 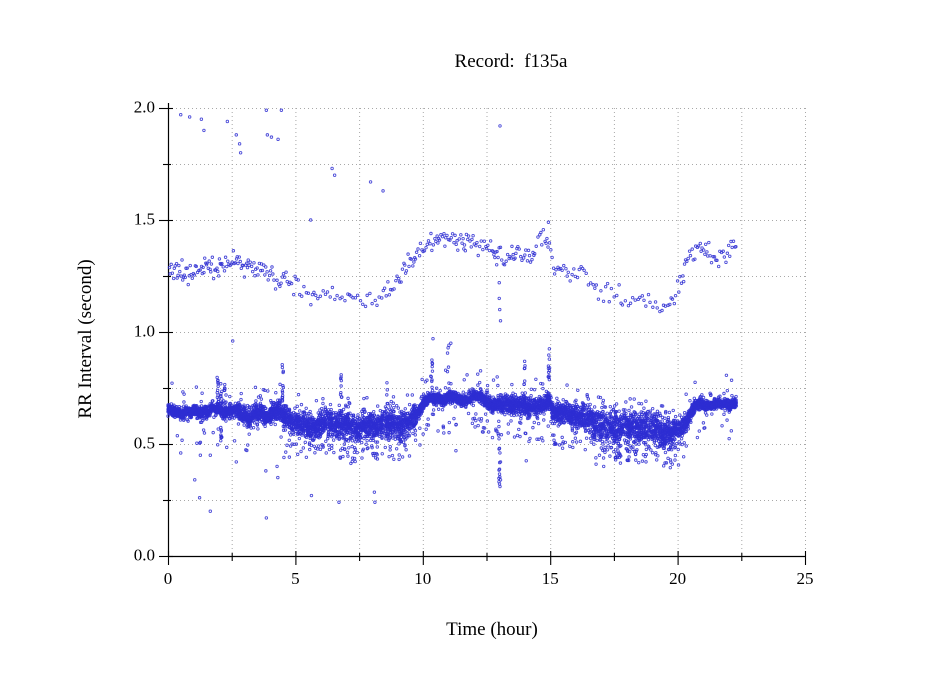 What do you see at coordinates (511, 61) in the screenshot?
I see `chart-title: Record: f135a` at bounding box center [511, 61].